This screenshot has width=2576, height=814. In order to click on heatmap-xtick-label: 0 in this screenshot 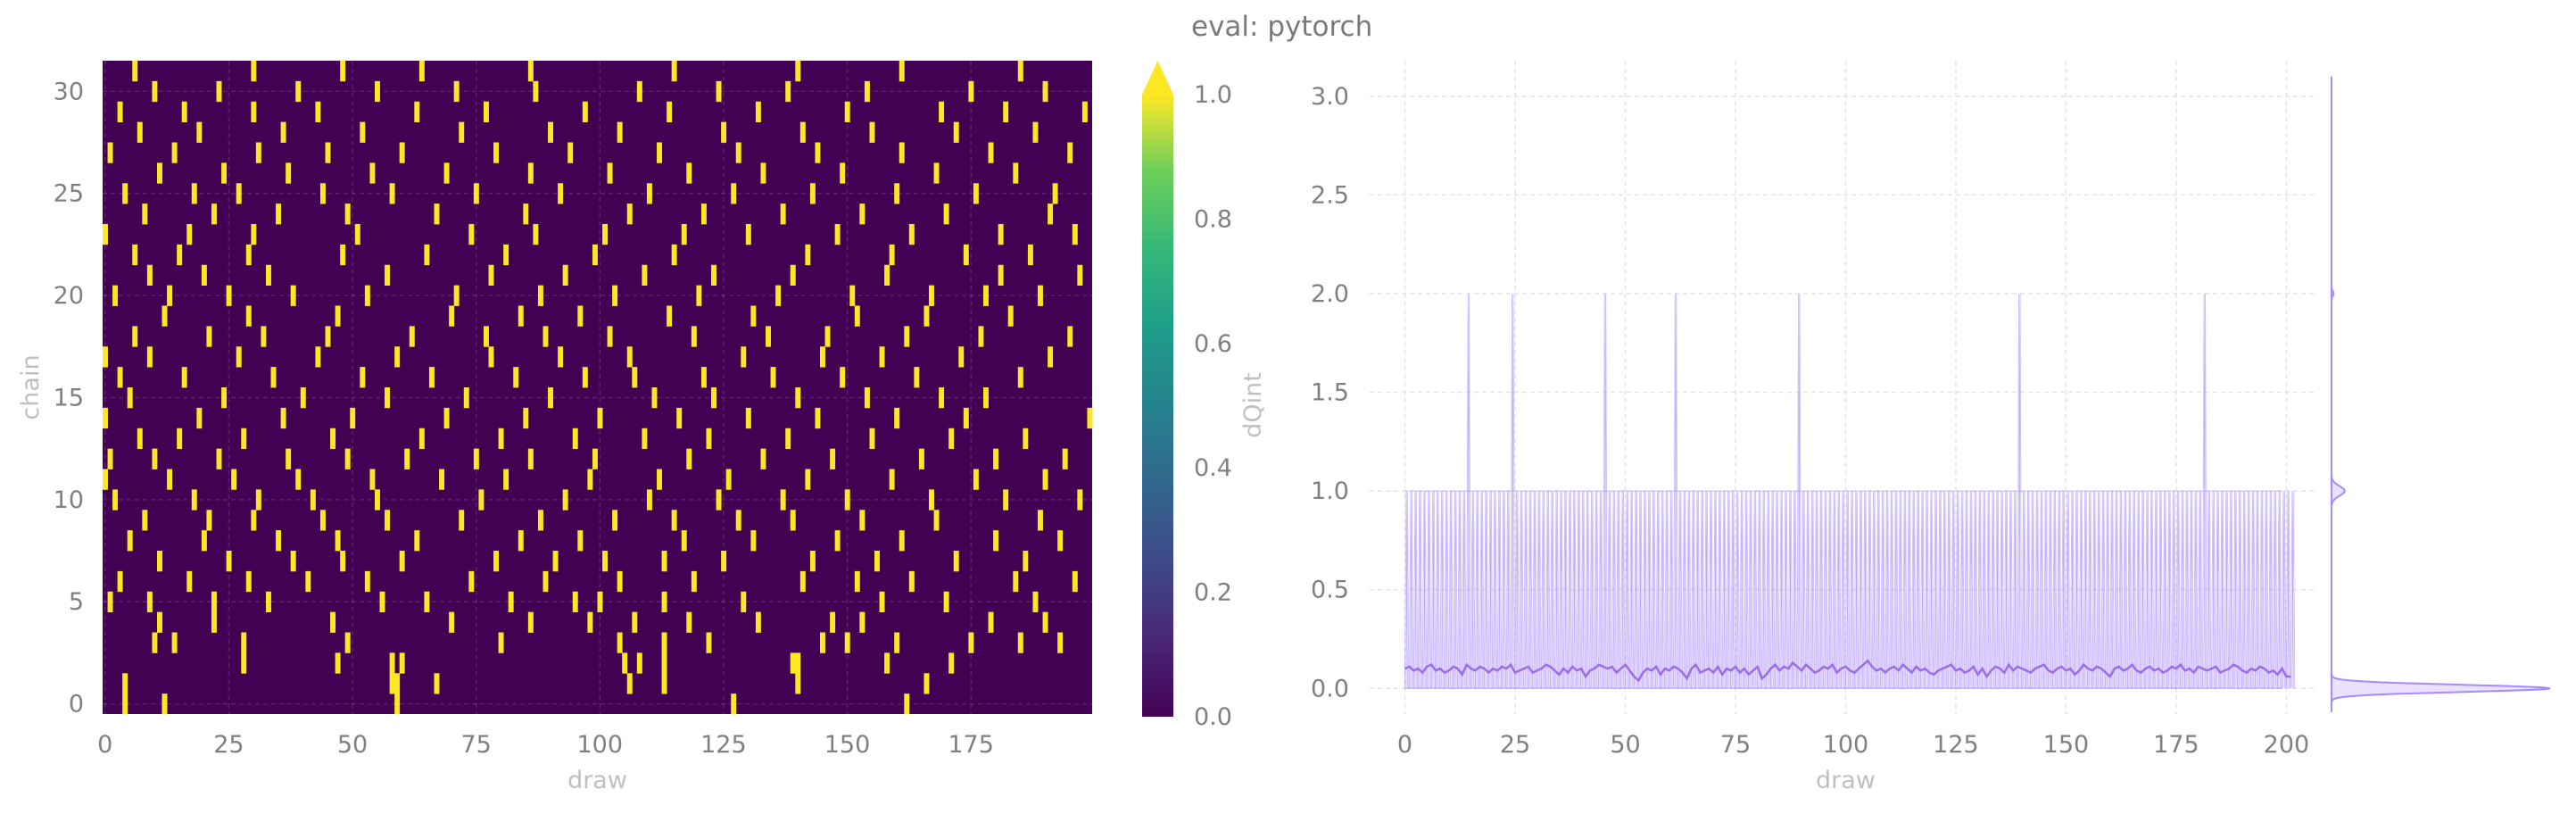, I will do `click(104, 745)`.